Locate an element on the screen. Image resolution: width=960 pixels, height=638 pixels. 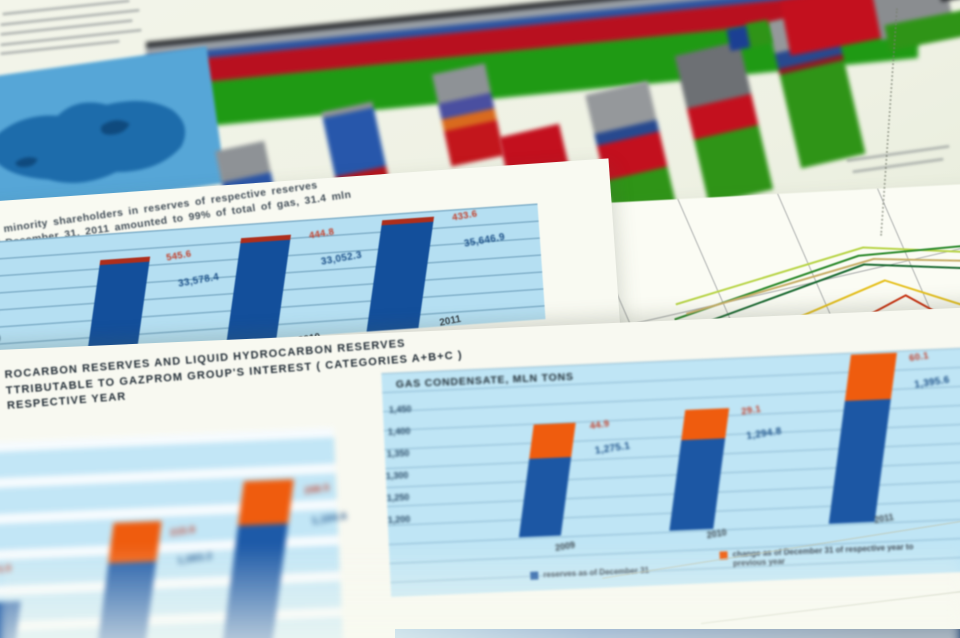
map-fragment is located at coordinates (113, 131).